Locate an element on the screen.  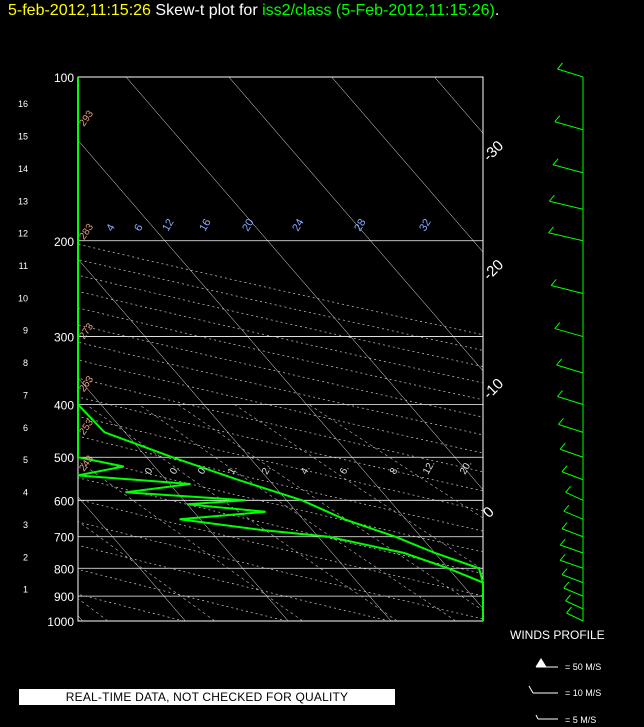
height-tick-label: 10 is located at coordinates (23, 298).